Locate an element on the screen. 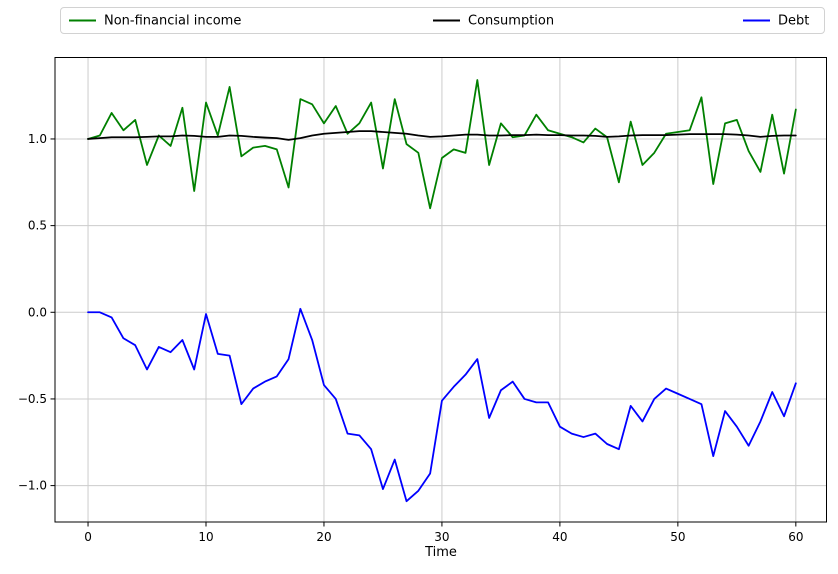  y-tick-label: 0.5 is located at coordinates (37, 226).